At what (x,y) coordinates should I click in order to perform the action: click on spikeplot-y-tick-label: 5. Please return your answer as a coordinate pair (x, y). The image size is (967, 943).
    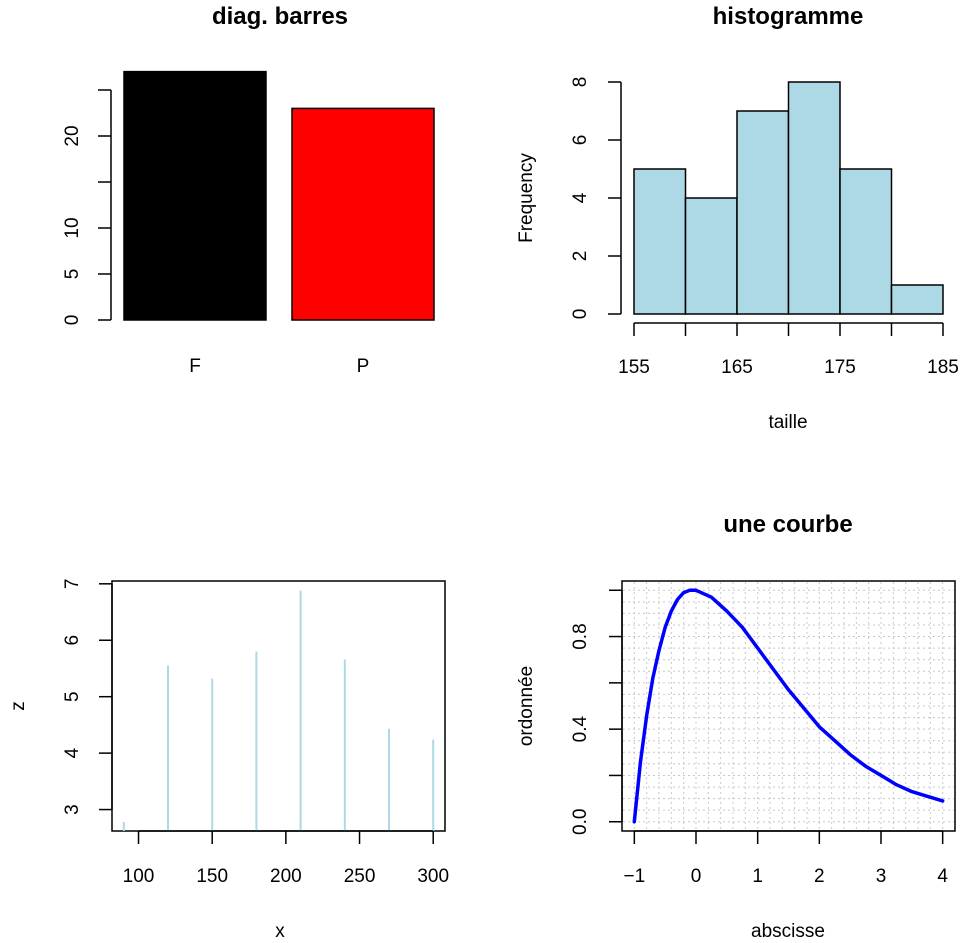
    Looking at the image, I should click on (72, 696).